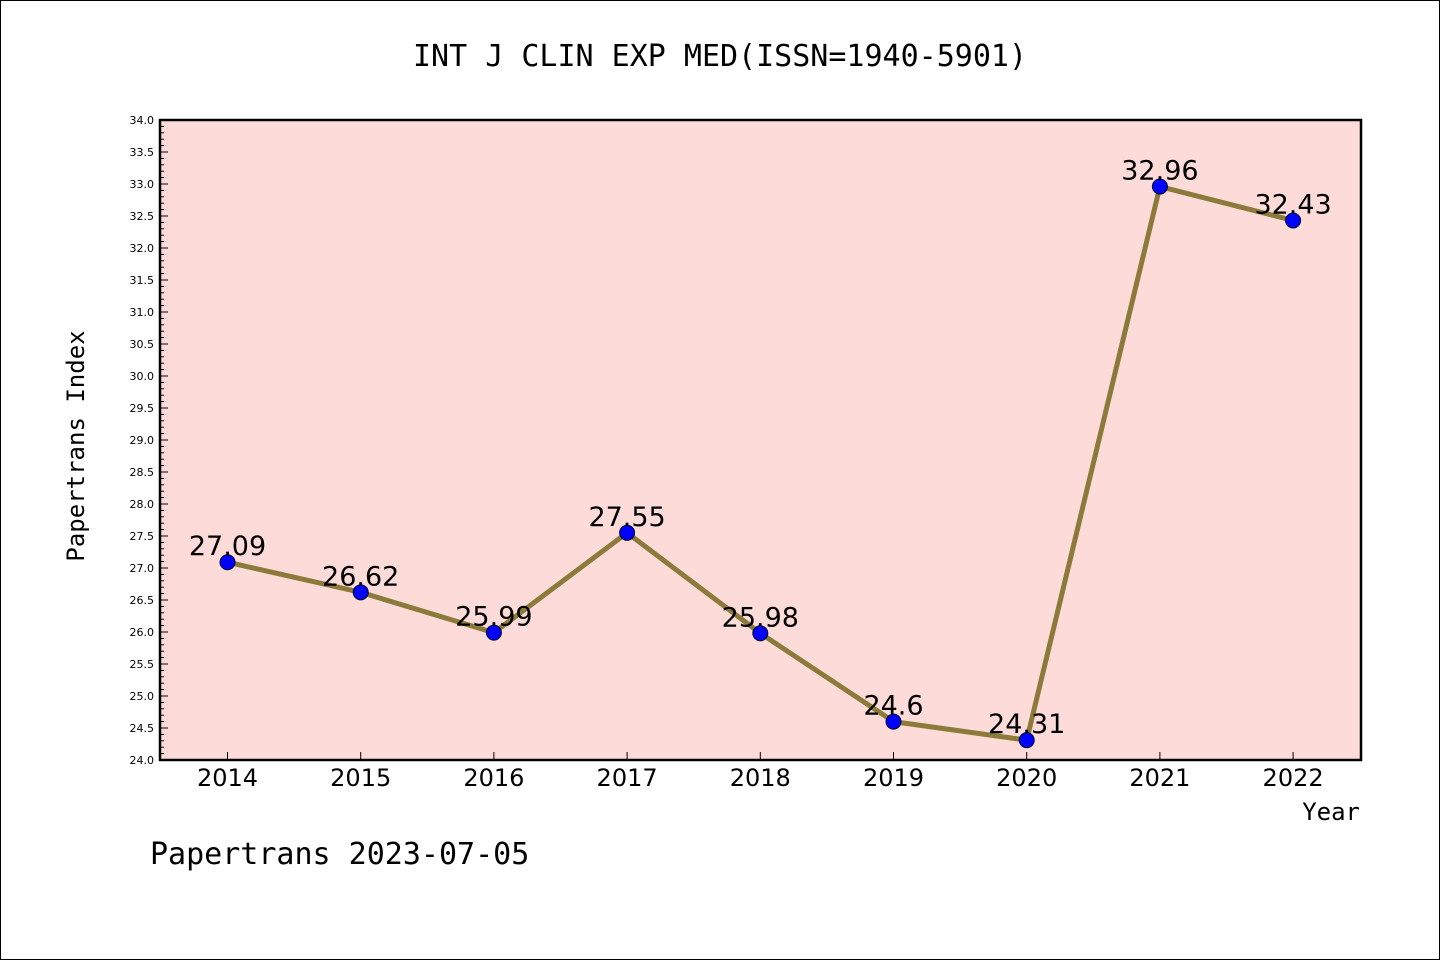 This screenshot has width=1440, height=960. I want to click on y-tick-label: 32.0, so click(142, 248).